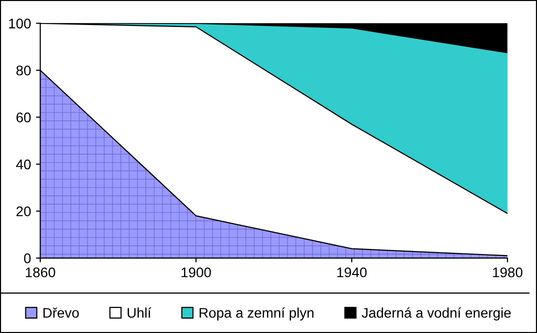 The image size is (537, 333). Describe the element at coordinates (61, 313) in the screenshot. I see `legend-label: Dřevo` at that location.